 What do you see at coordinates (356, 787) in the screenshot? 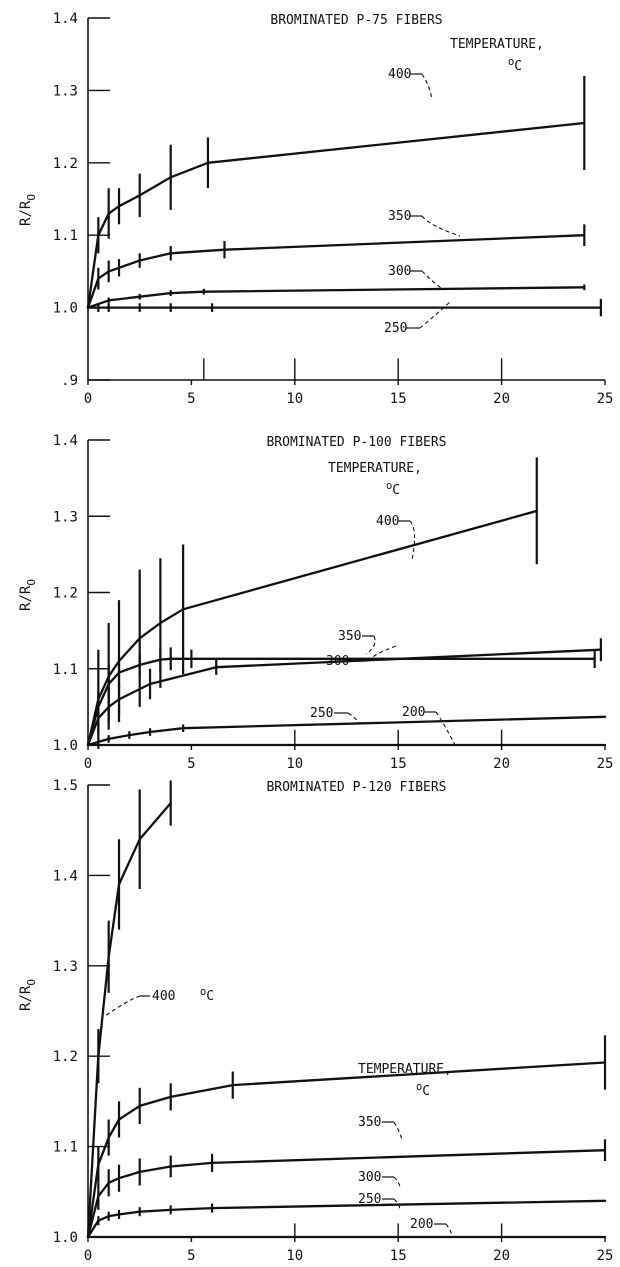
I see `chart-title: BROMINATED P-120 FIBERS` at bounding box center [356, 787].